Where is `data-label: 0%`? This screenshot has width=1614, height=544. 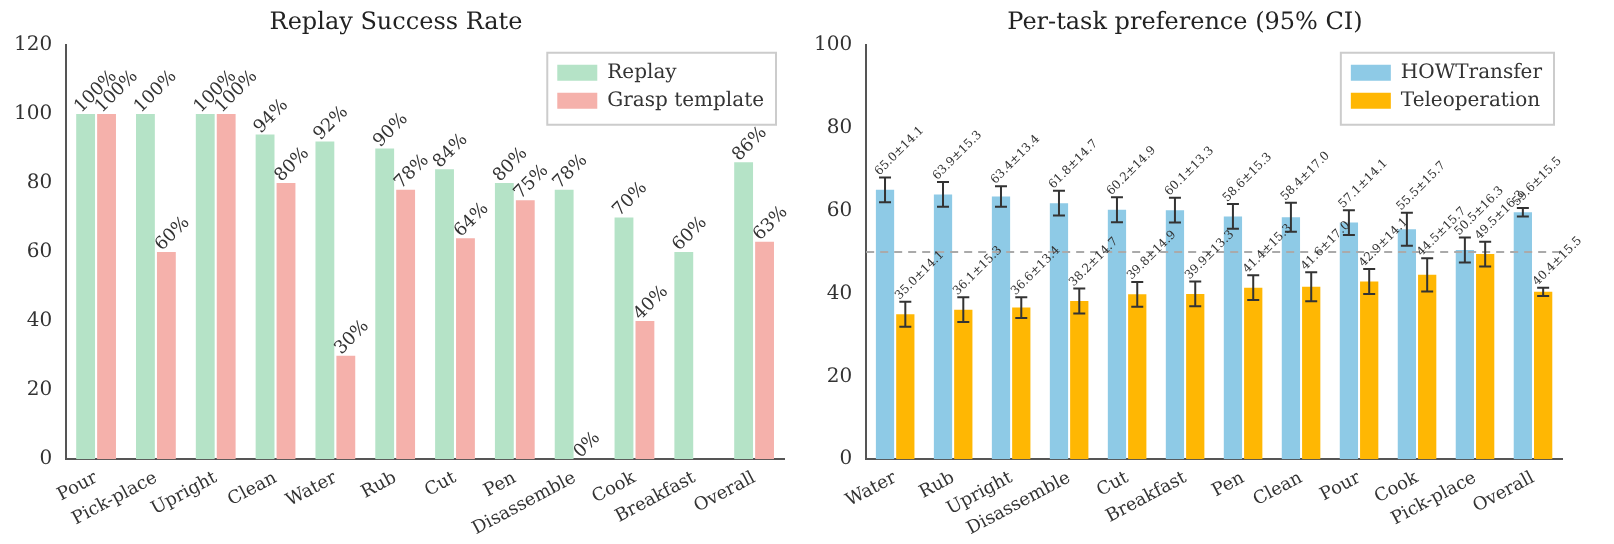 data-label: 0% is located at coordinates (588, 445).